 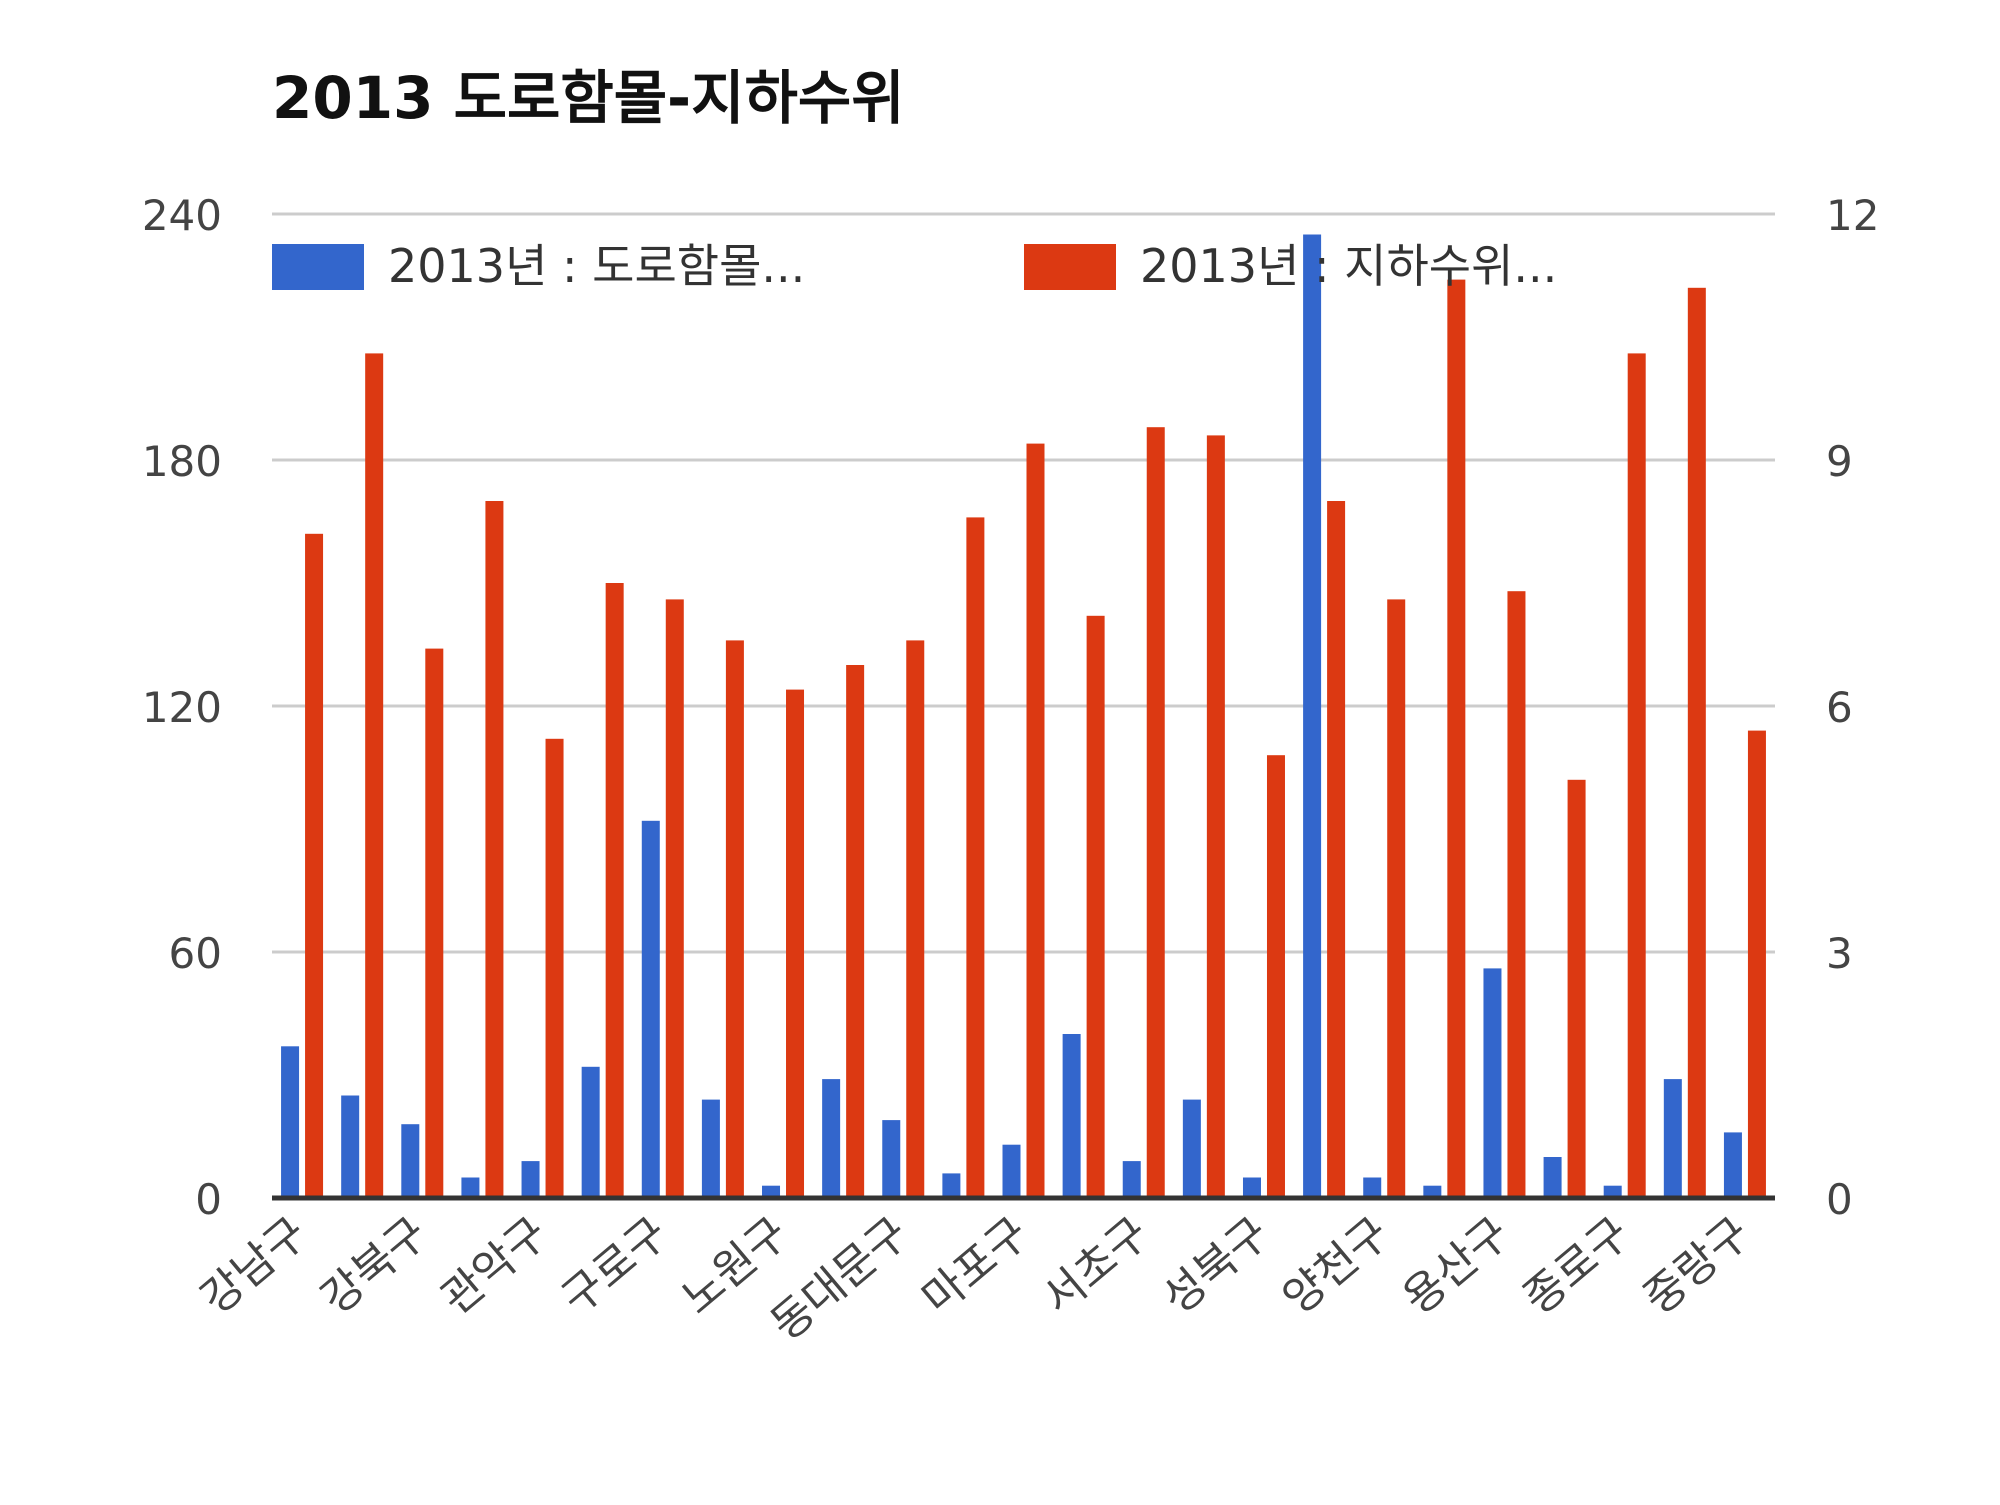 I want to click on bar-동대문구-groundwater, so click(x=915, y=919).